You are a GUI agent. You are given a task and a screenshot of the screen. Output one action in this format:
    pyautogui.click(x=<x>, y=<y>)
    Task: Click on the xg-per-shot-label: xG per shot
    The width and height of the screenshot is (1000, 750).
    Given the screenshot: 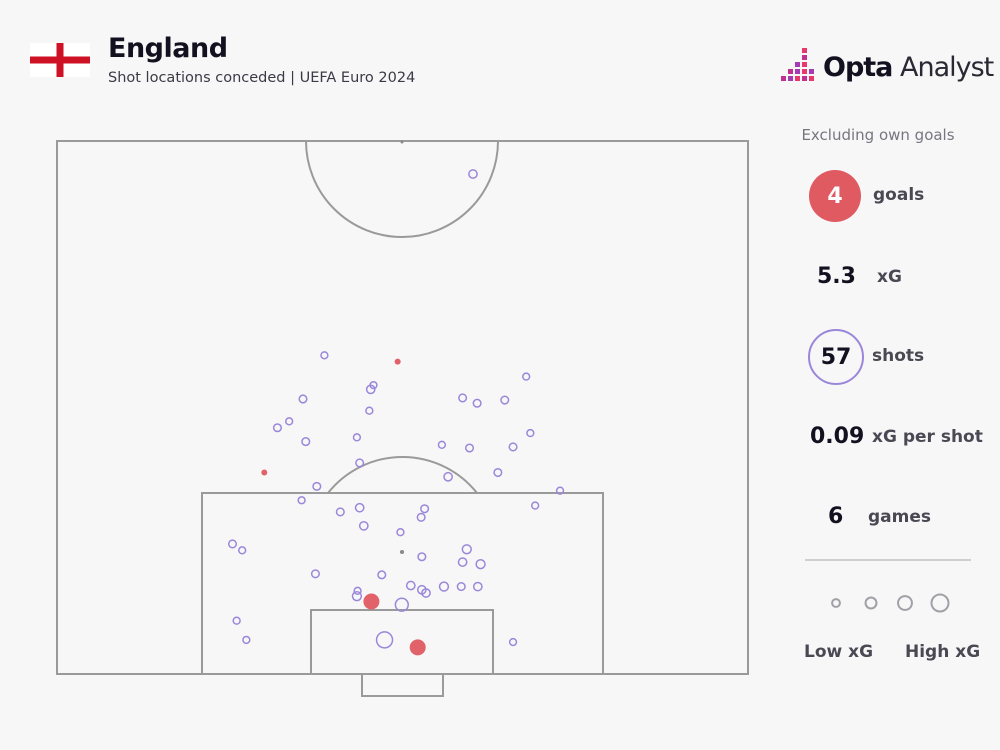 What is the action you would take?
    pyautogui.click(x=927, y=437)
    